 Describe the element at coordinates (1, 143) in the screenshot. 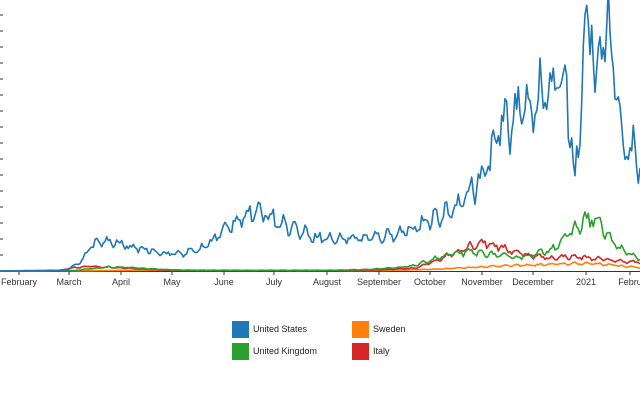

I see `y-axis` at that location.